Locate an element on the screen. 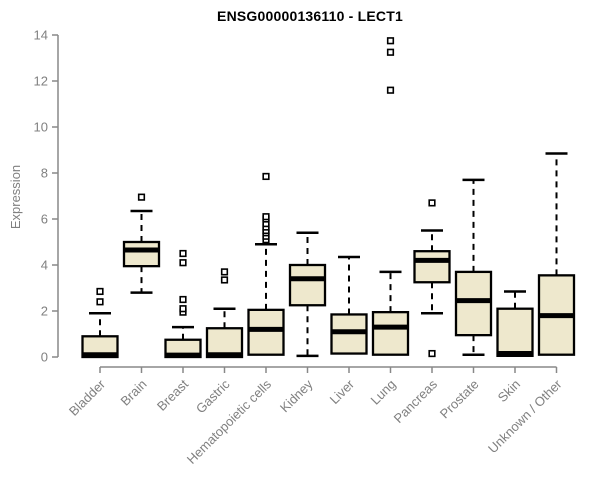  y-tick-label: 6 is located at coordinates (44, 219).